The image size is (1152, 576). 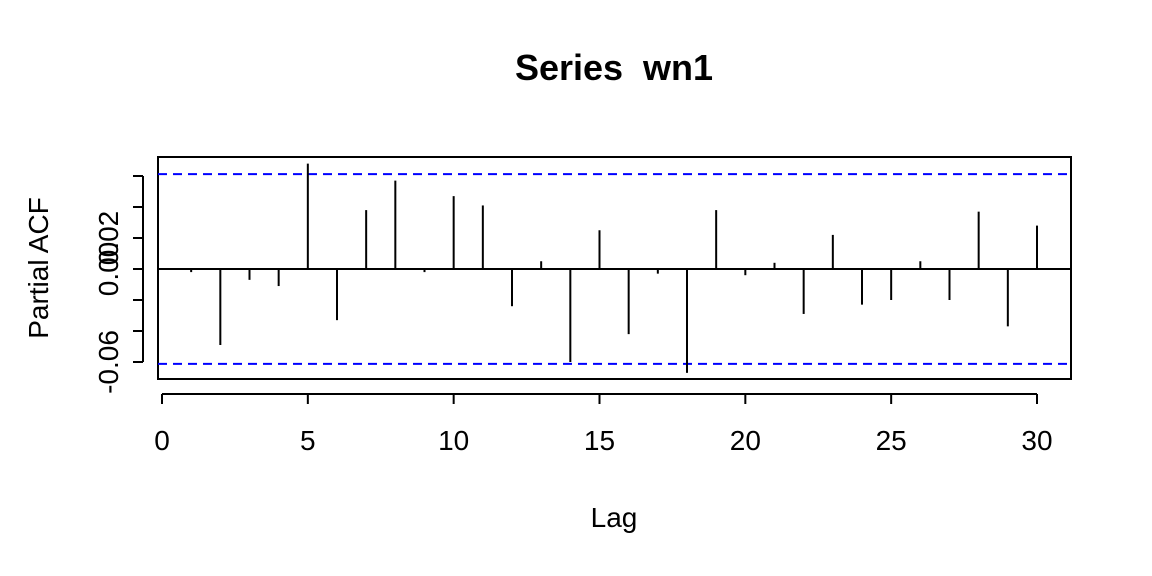 What do you see at coordinates (453, 440) in the screenshot?
I see `x-tick-label: 10` at bounding box center [453, 440].